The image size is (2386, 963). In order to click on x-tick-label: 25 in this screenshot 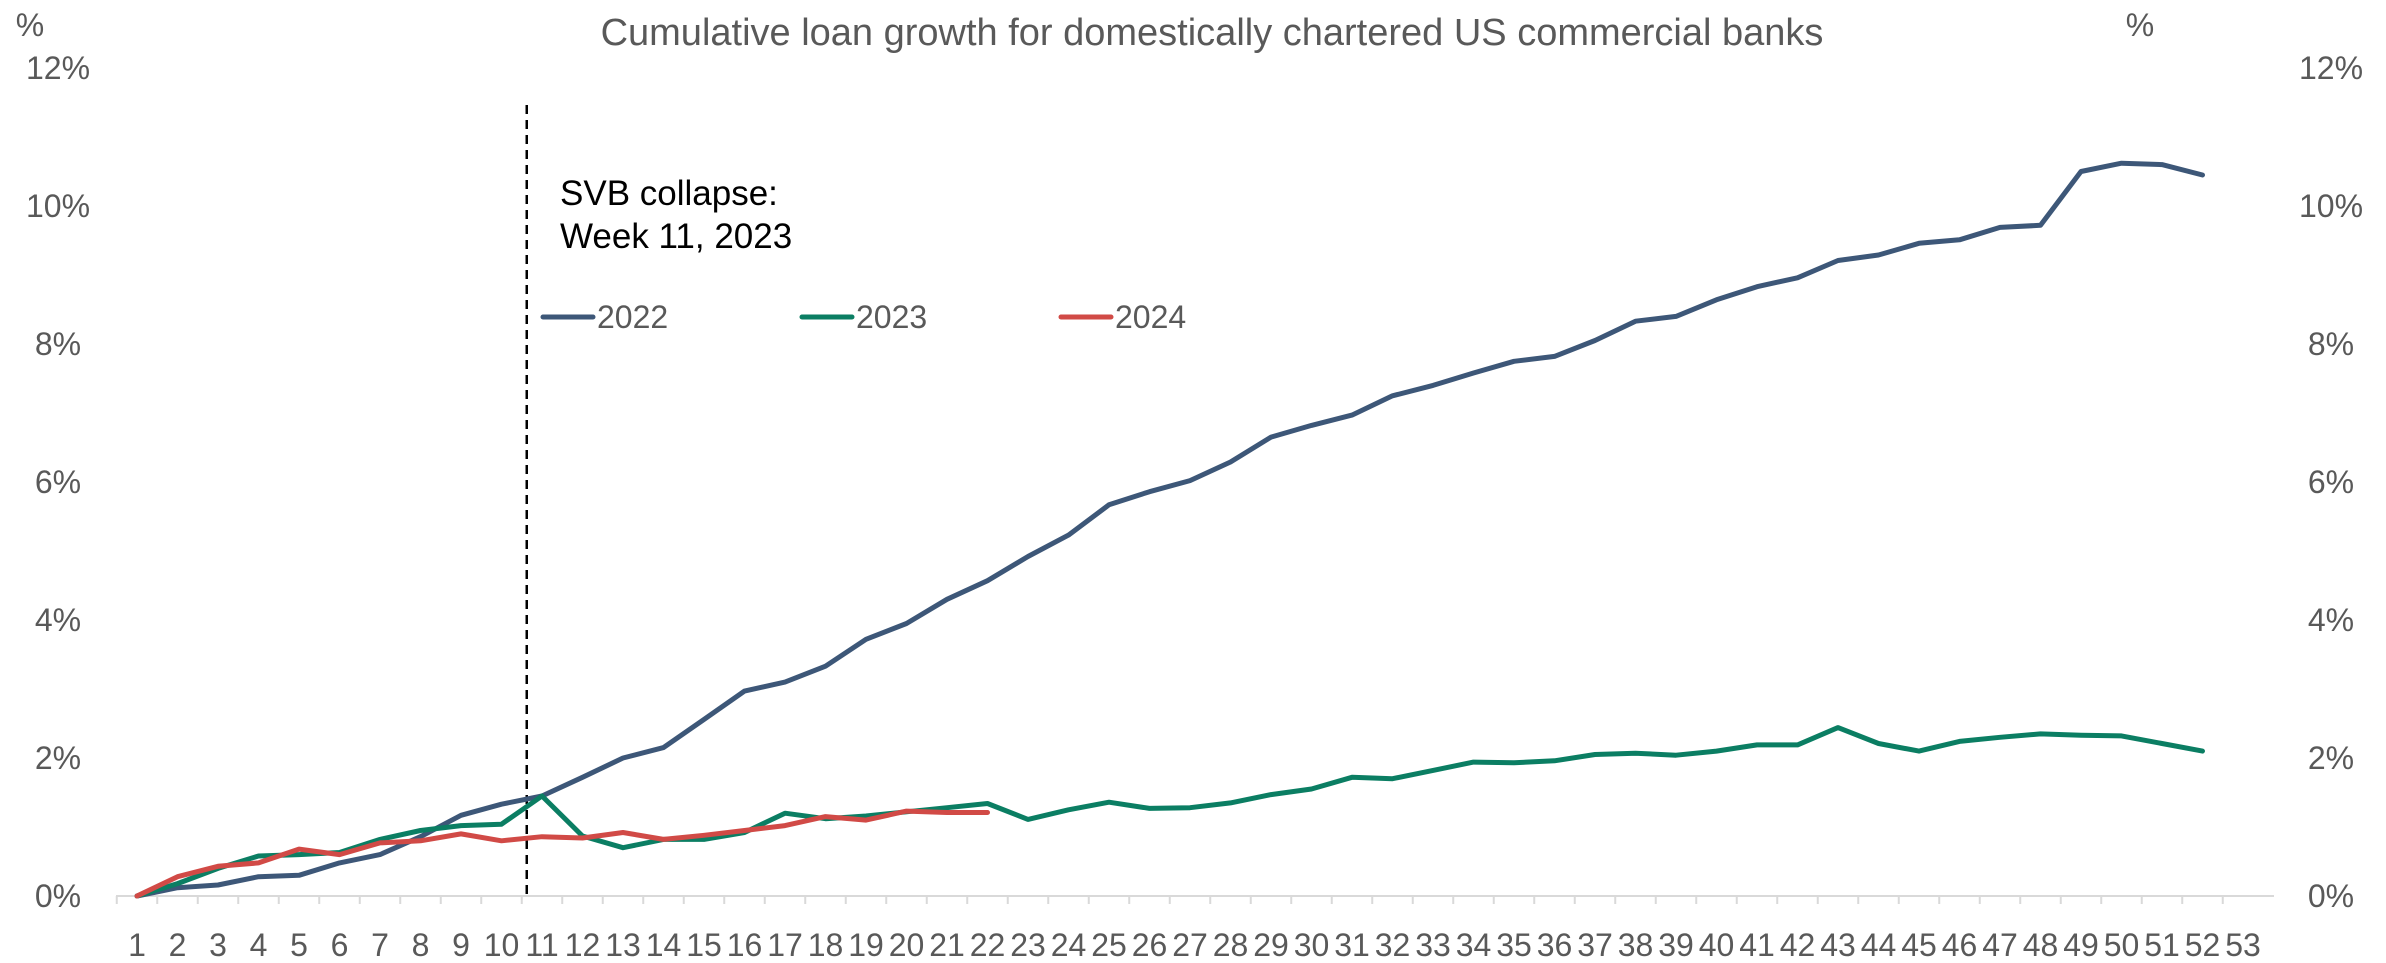, I will do `click(1109, 945)`.